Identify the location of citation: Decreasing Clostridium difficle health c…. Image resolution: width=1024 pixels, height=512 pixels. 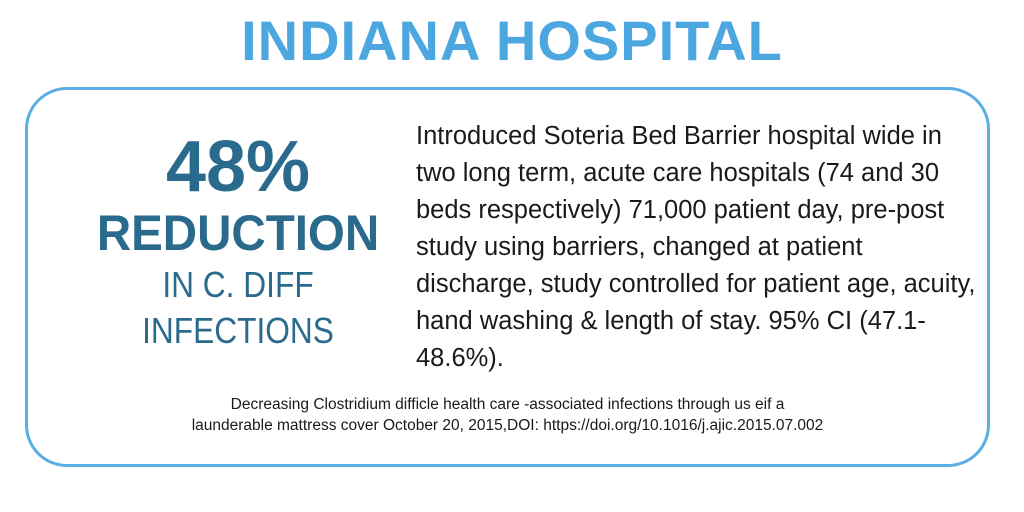
(507, 415).